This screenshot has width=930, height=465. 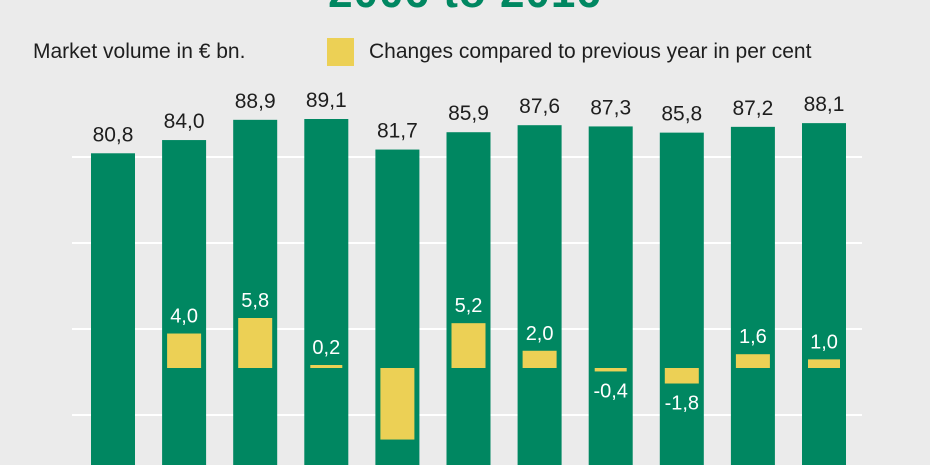 I want to click on legend-change-swatch, so click(x=340, y=52).